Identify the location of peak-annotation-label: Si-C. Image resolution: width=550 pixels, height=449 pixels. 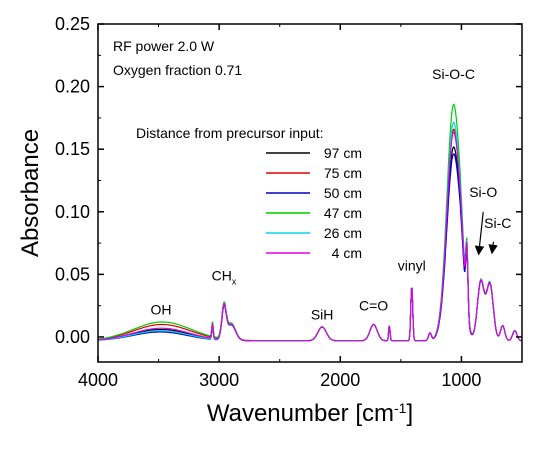
(497, 223).